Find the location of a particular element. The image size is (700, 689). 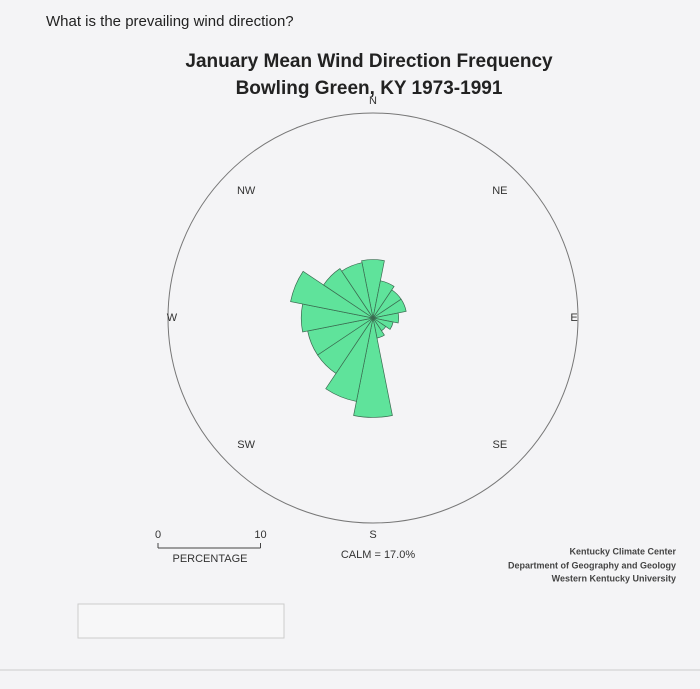

chart-title: January Mean Wind Direction Frequency is located at coordinates (369, 61).